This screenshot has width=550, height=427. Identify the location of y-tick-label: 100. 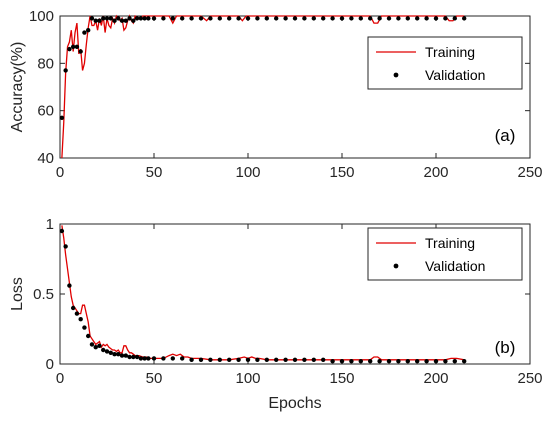
(41, 16).